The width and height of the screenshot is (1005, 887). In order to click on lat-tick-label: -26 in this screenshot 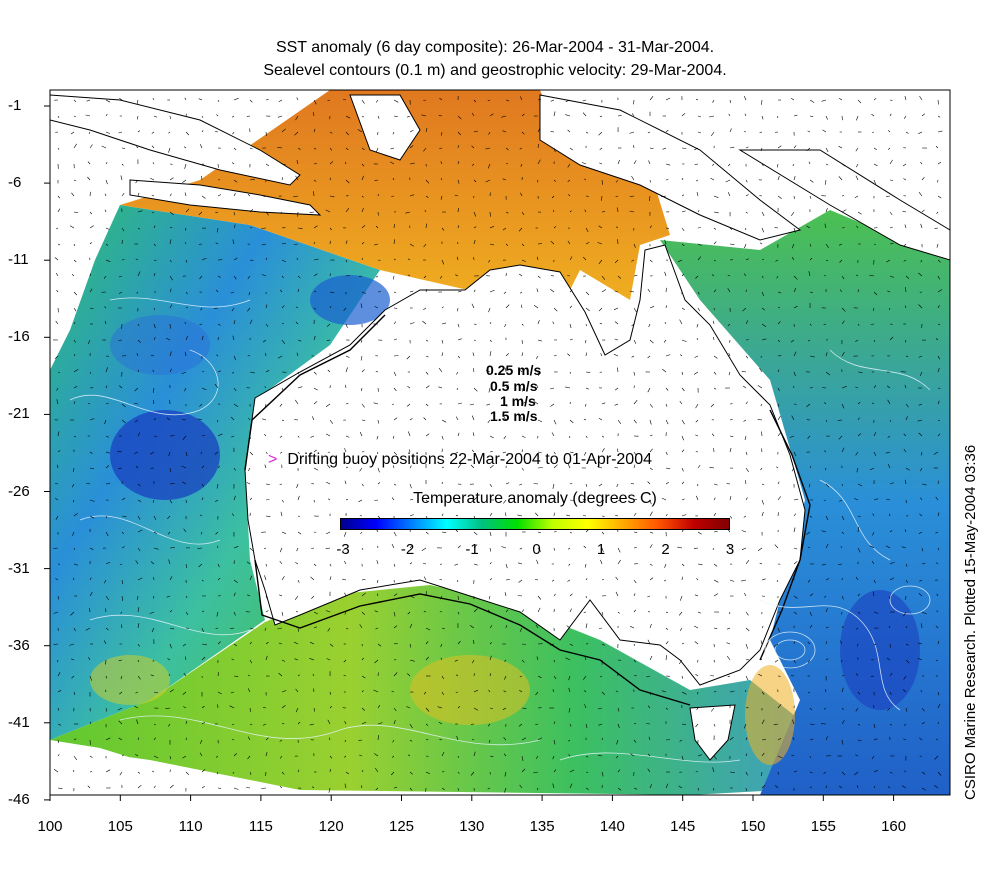, I will do `click(19, 491)`.